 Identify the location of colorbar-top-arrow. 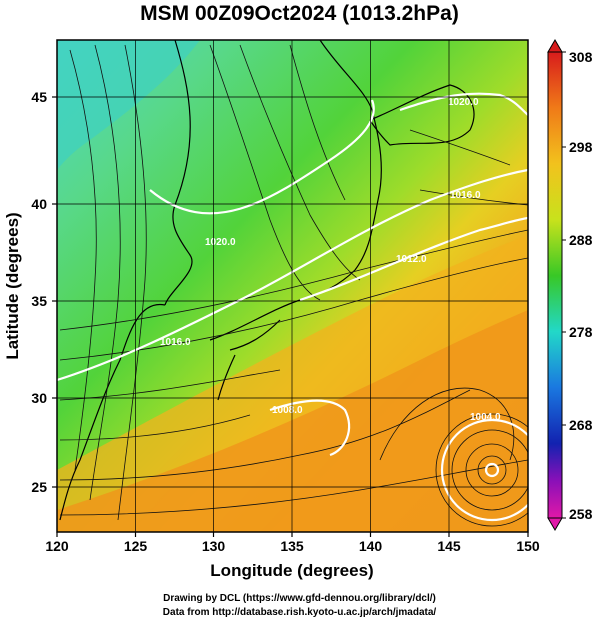
(555, 46).